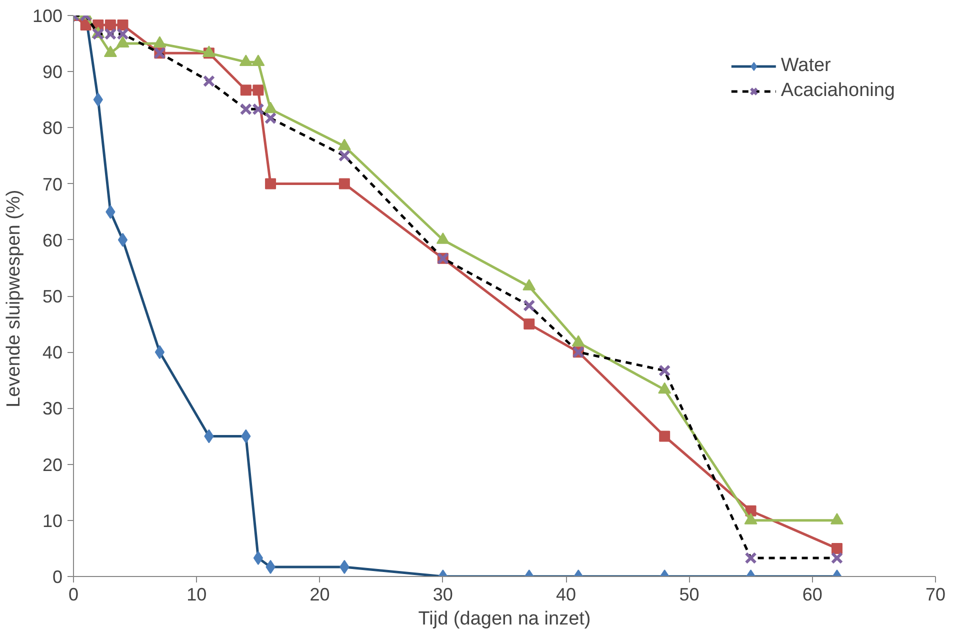  Describe the element at coordinates (196, 594) in the screenshot. I see `x-tick-label: 10` at that location.